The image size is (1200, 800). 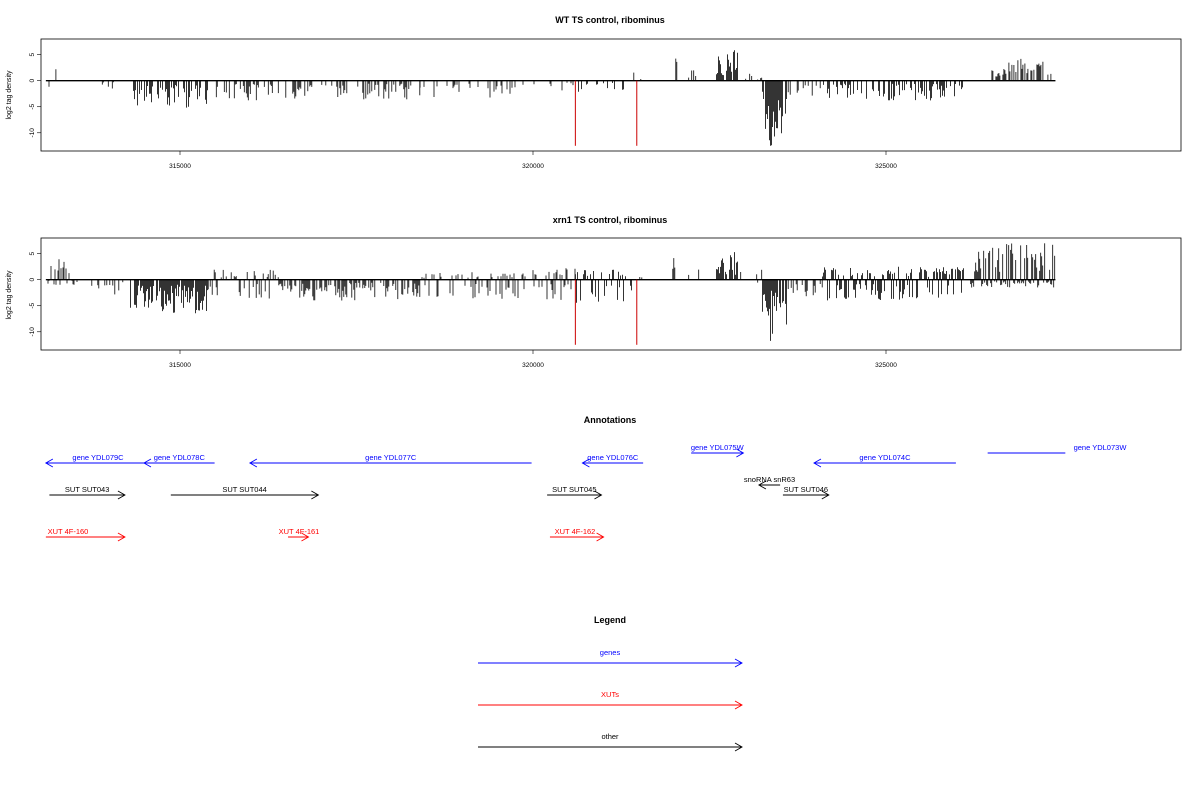 What do you see at coordinates (32, 80) in the screenshot?
I see `wt-y-tick-label: 0` at bounding box center [32, 80].